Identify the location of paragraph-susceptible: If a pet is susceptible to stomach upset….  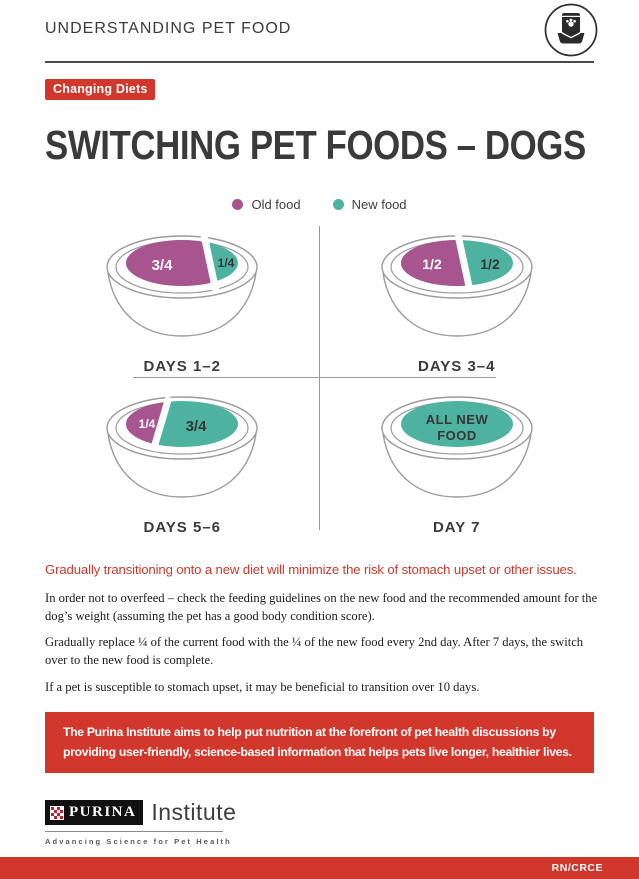
(262, 686).